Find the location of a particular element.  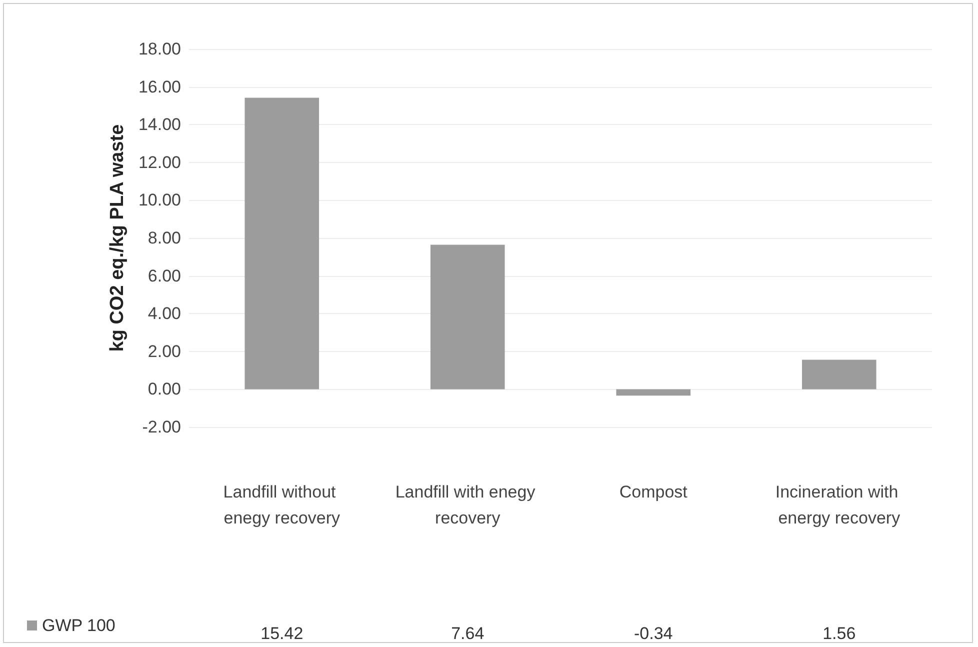

y-tick-label: 8.00 is located at coordinates (164, 238).